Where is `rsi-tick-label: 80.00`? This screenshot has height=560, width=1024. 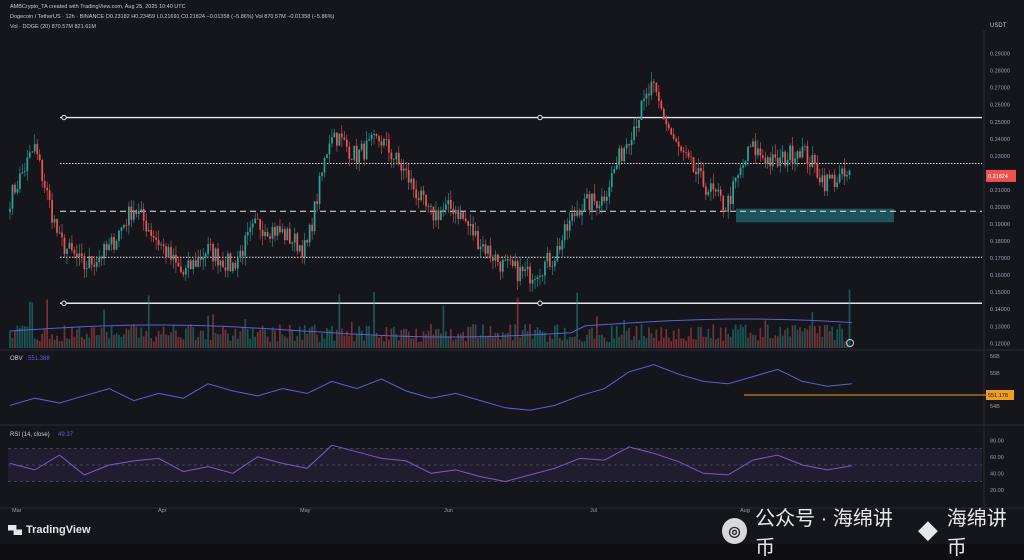 rsi-tick-label: 80.00 is located at coordinates (997, 441).